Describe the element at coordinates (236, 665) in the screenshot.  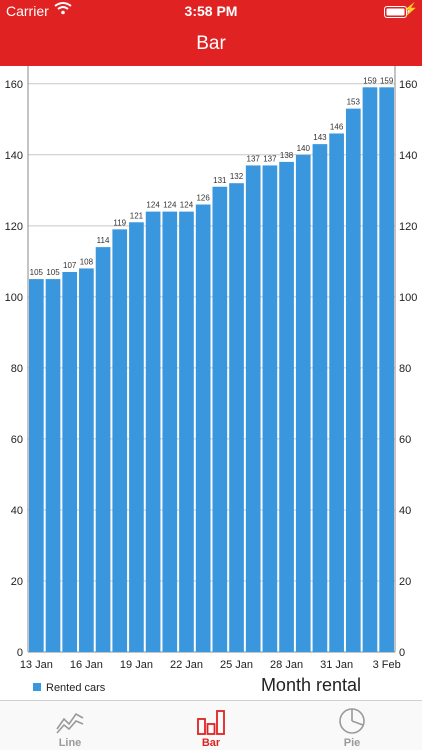
I see `x-tick-label: 25 Jan` at that location.